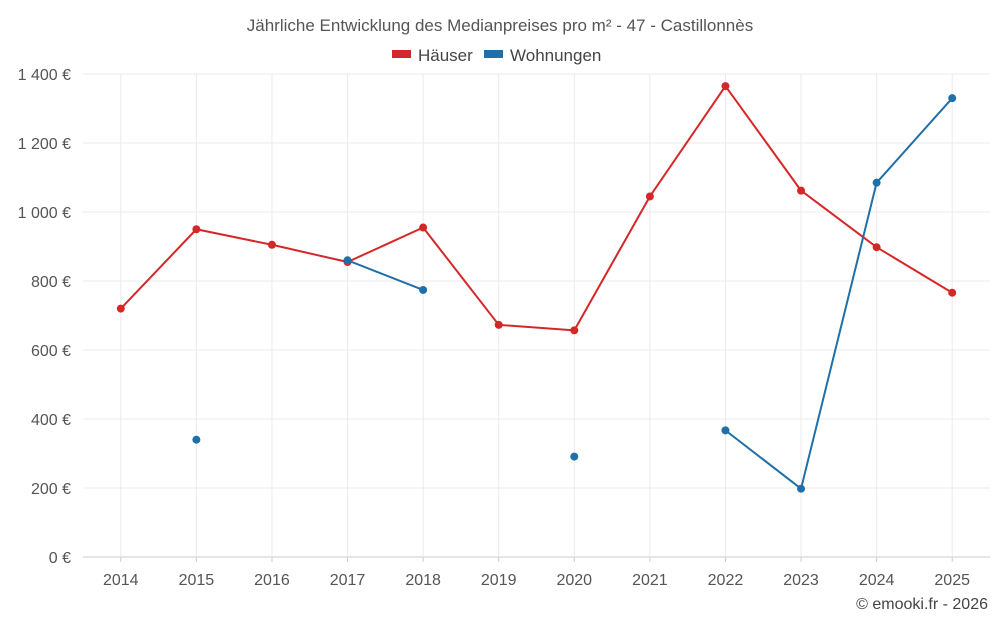  I want to click on y-tick-label: 1 000 €, so click(44, 213).